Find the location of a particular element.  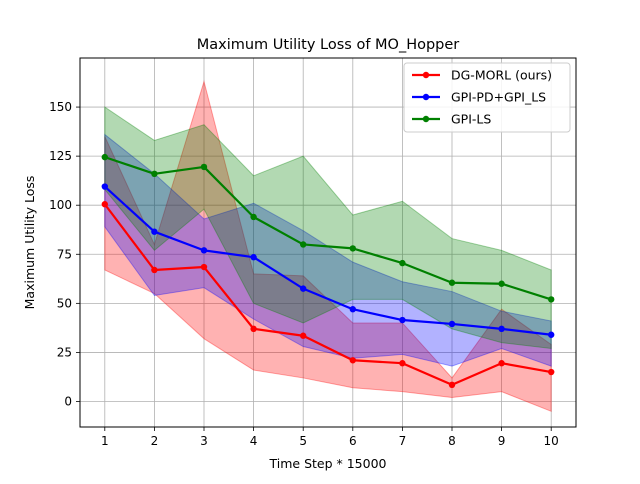

x-tick-label: 6 is located at coordinates (353, 441).